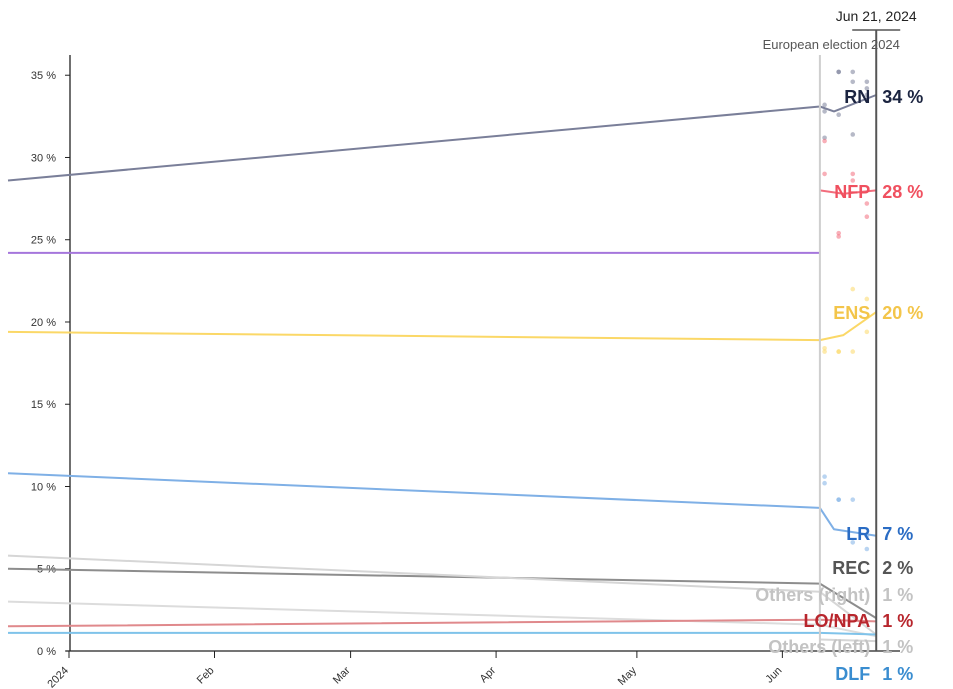 The width and height of the screenshot is (953, 689). Describe the element at coordinates (43, 241) in the screenshot. I see `y-tick-label: 25 %` at that location.